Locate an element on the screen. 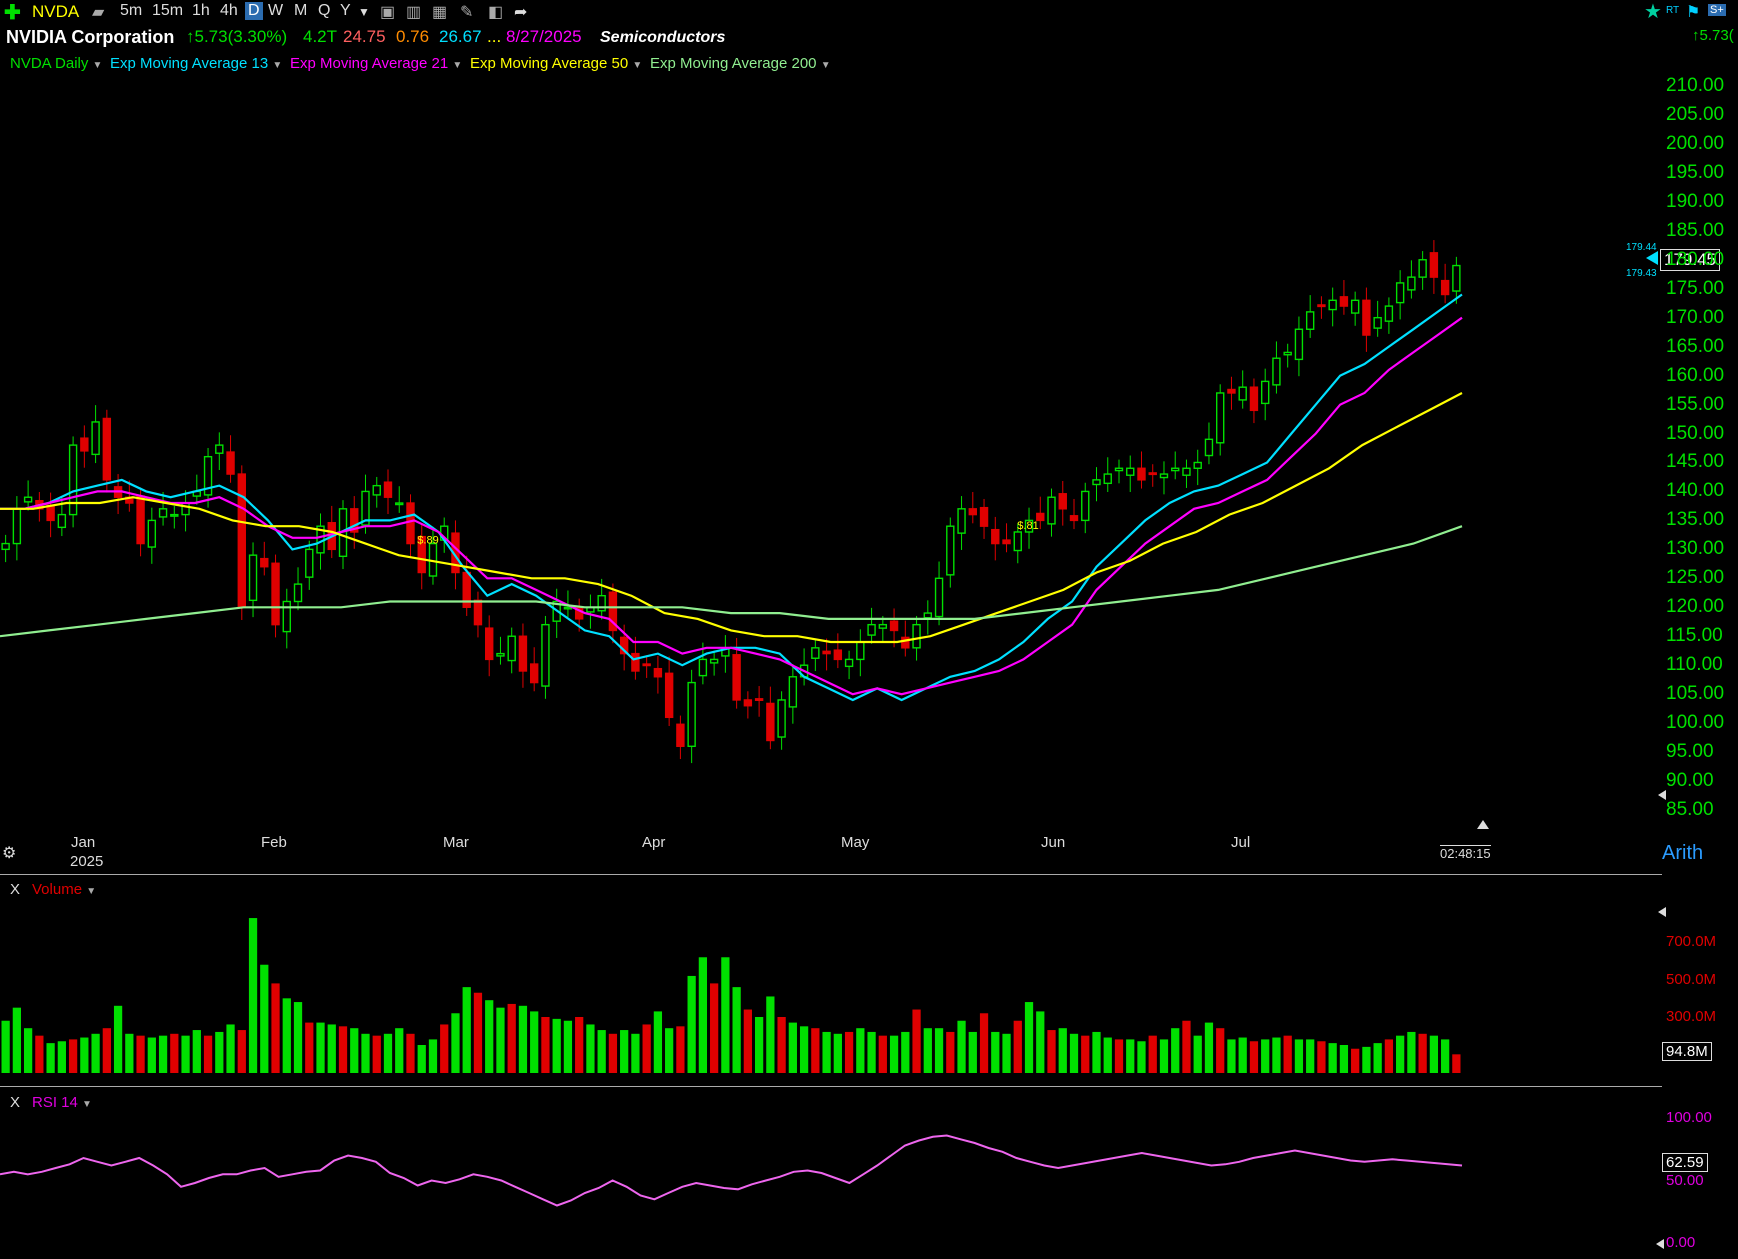 The width and height of the screenshot is (1738, 1259). volume-chart is located at coordinates (745, 982).